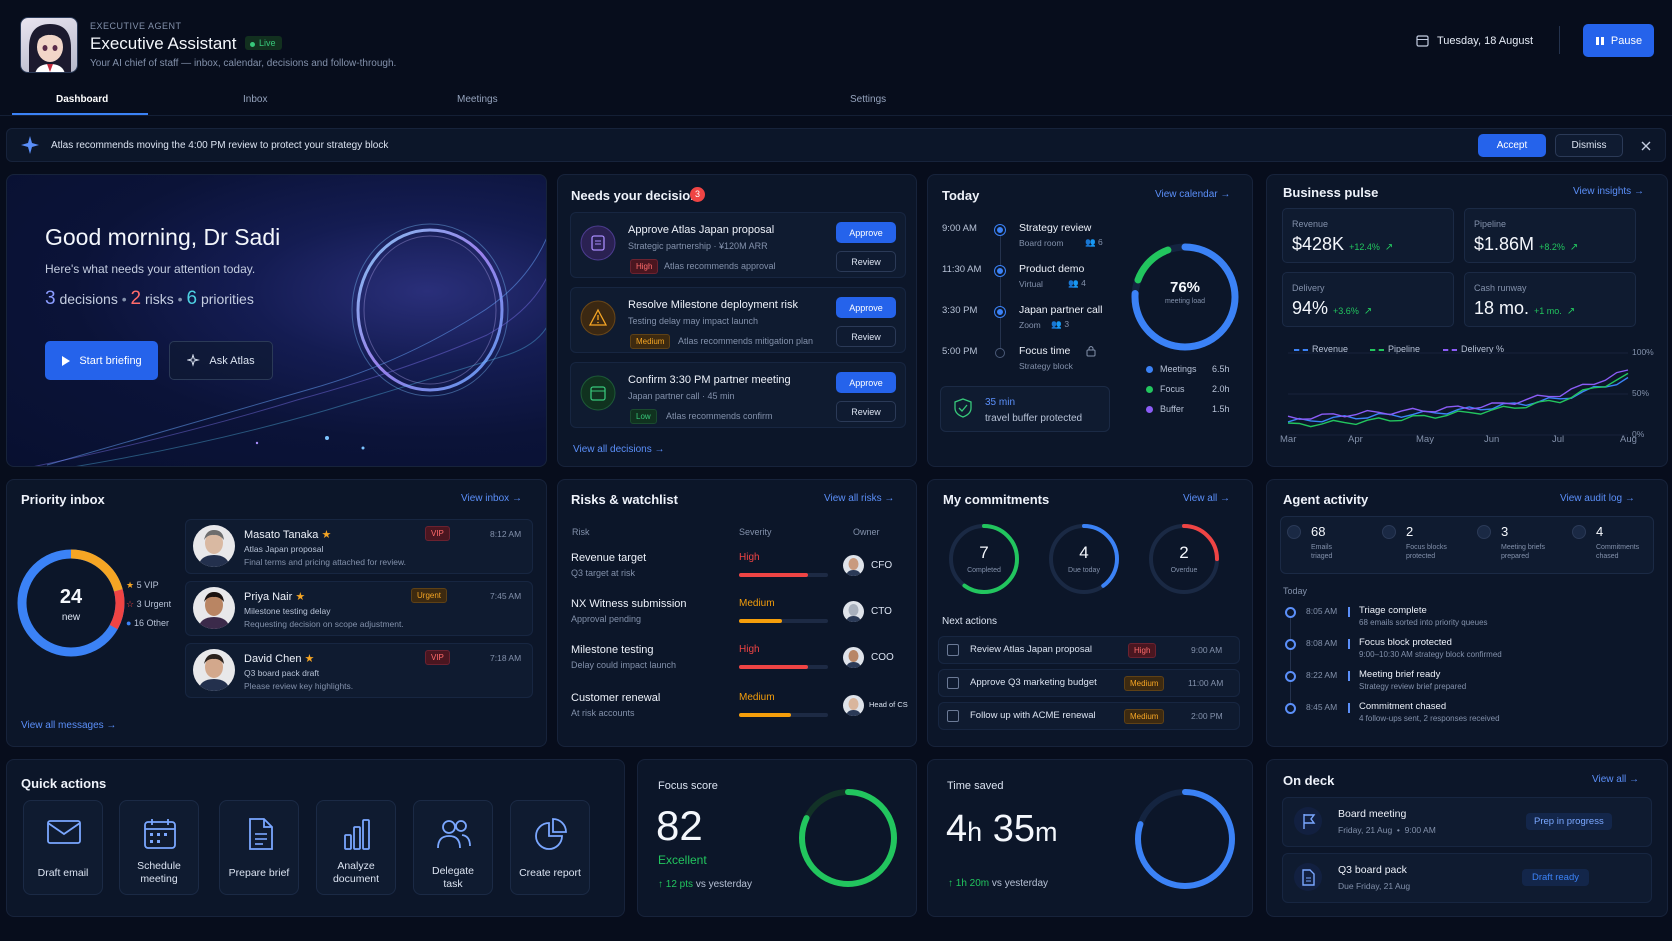  What do you see at coordinates (1192, 194) in the screenshot?
I see `view-calendar-link: View calendar` at bounding box center [1192, 194].